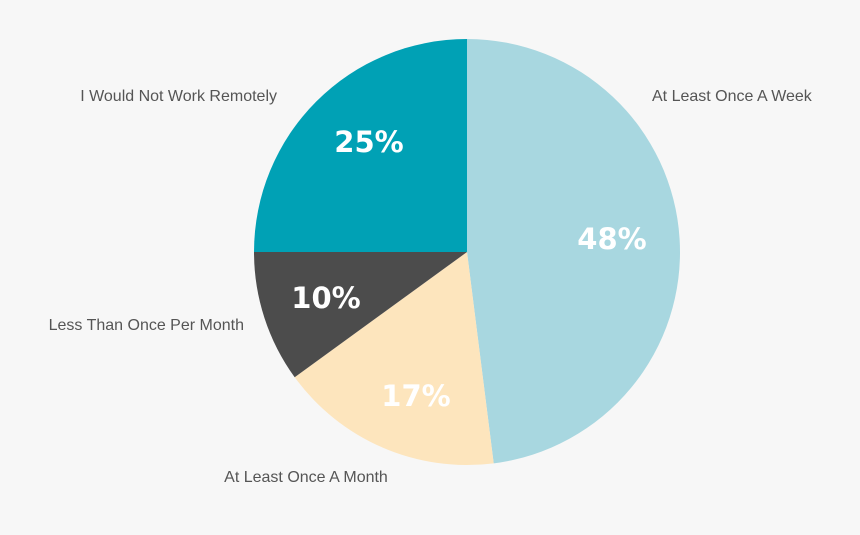  I want to click on pie-slice-i-would-not-work-remotely, so click(360, 145).